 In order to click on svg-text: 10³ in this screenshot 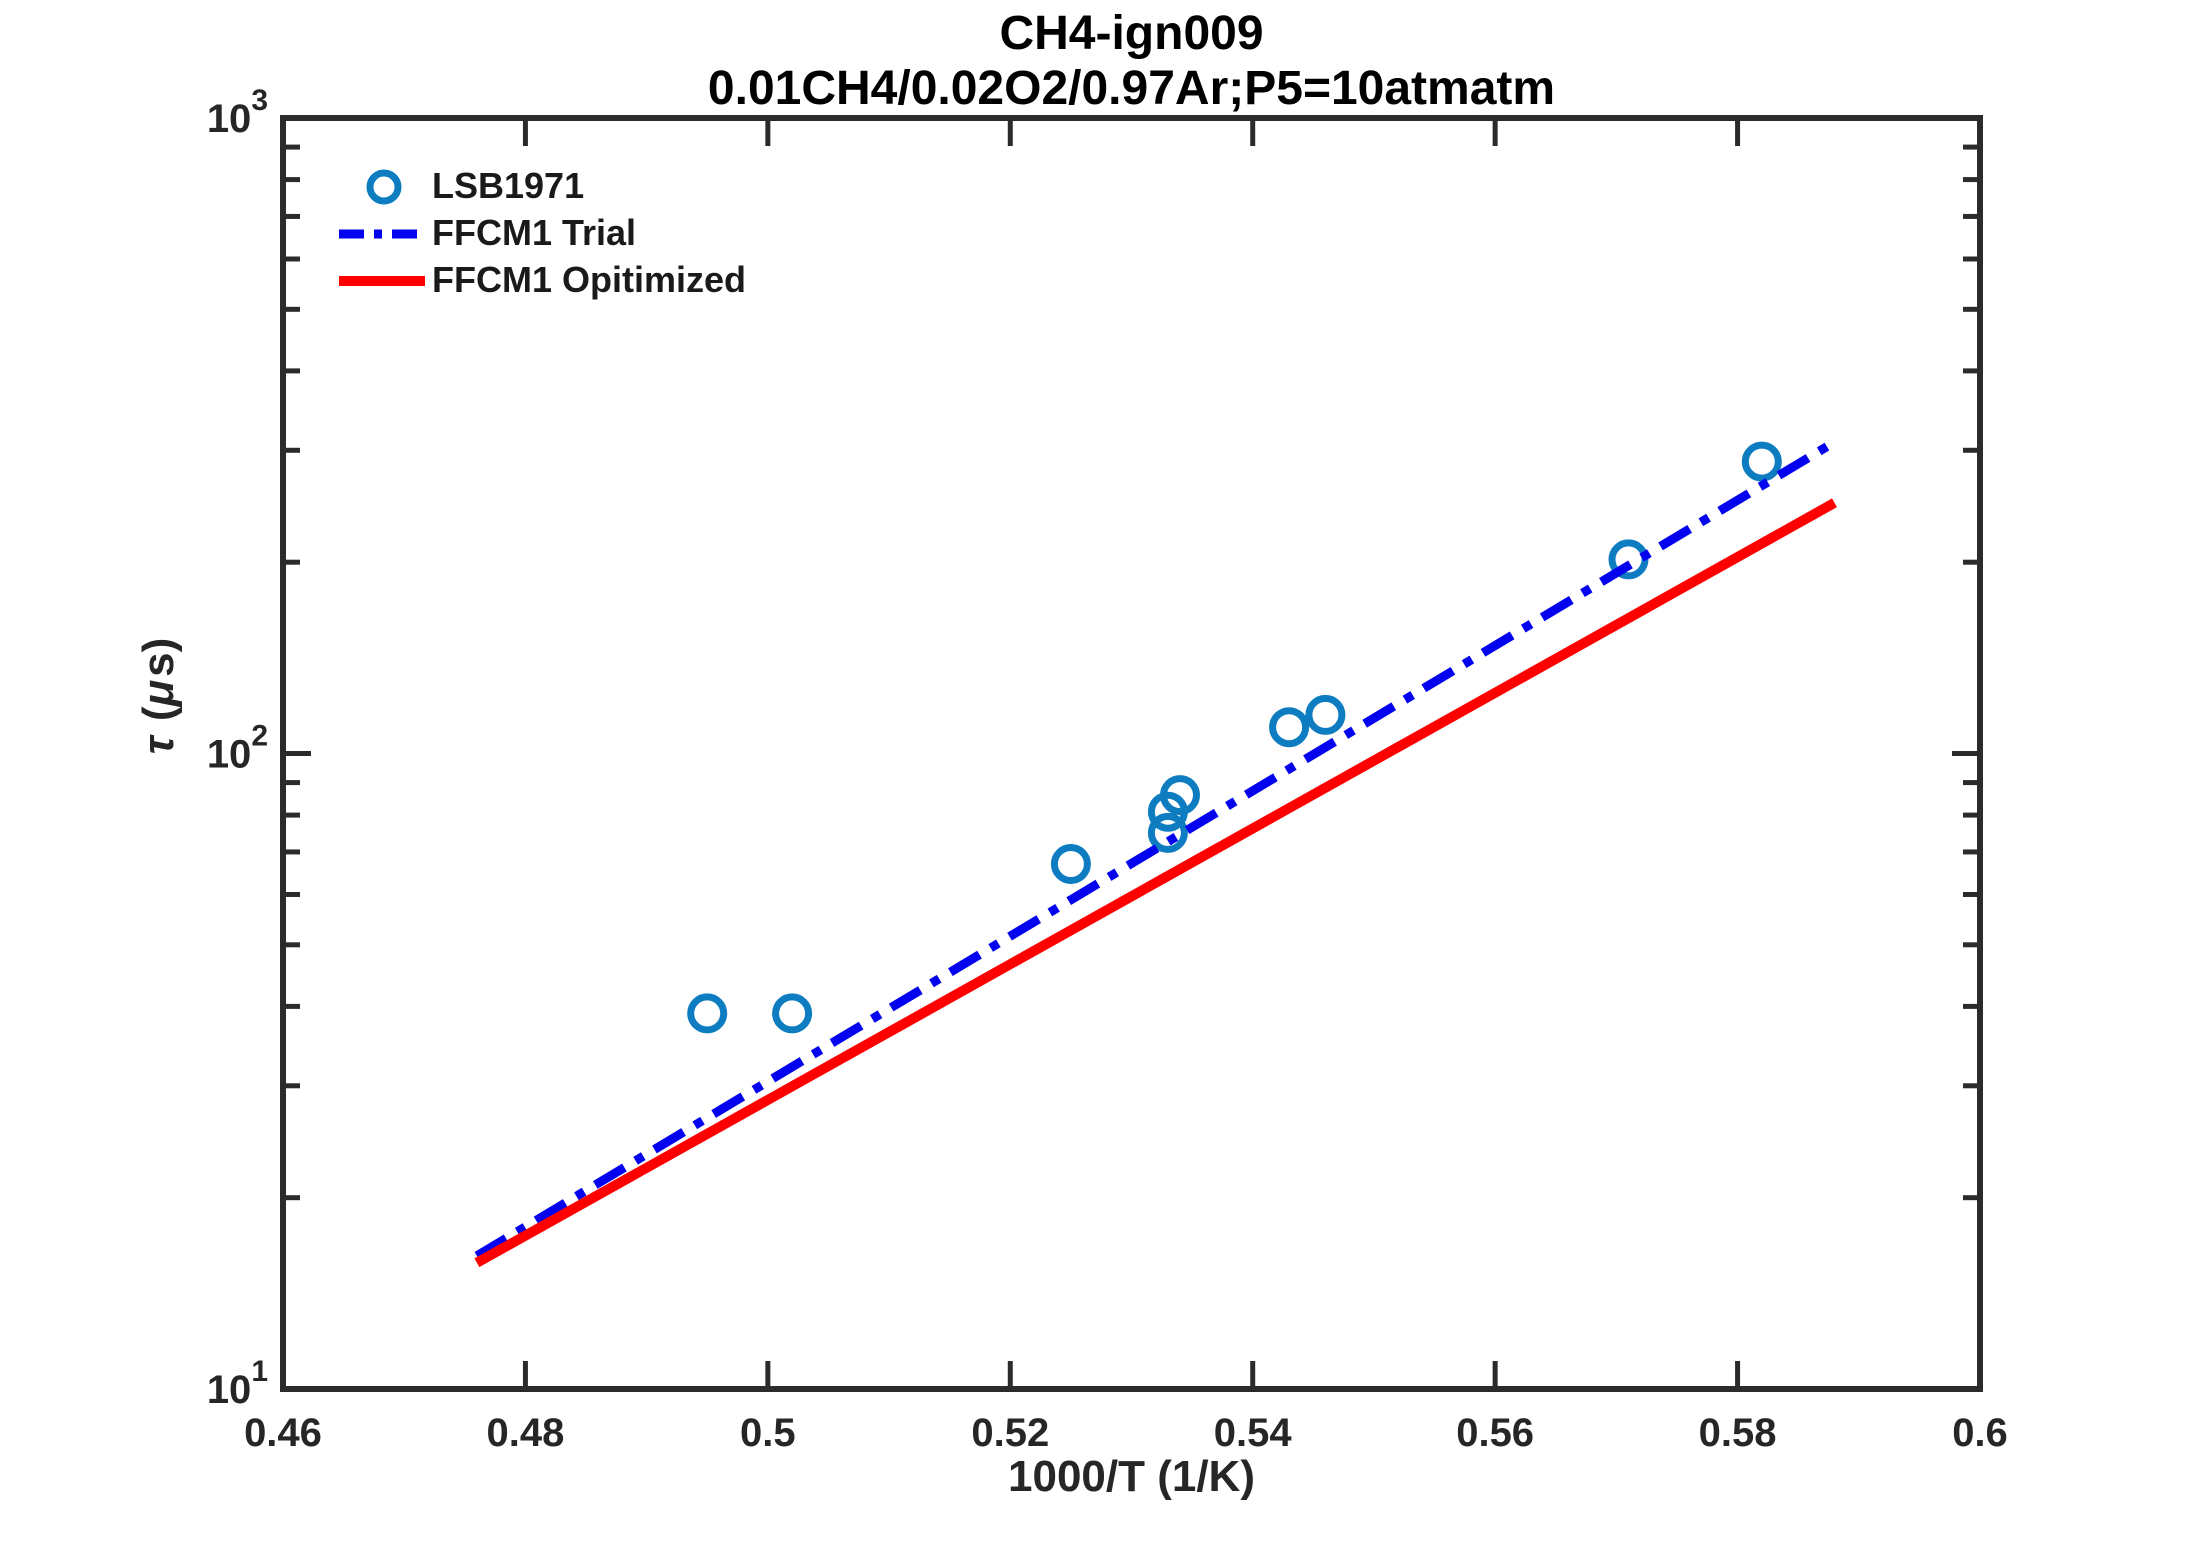, I will do `click(237, 112)`.